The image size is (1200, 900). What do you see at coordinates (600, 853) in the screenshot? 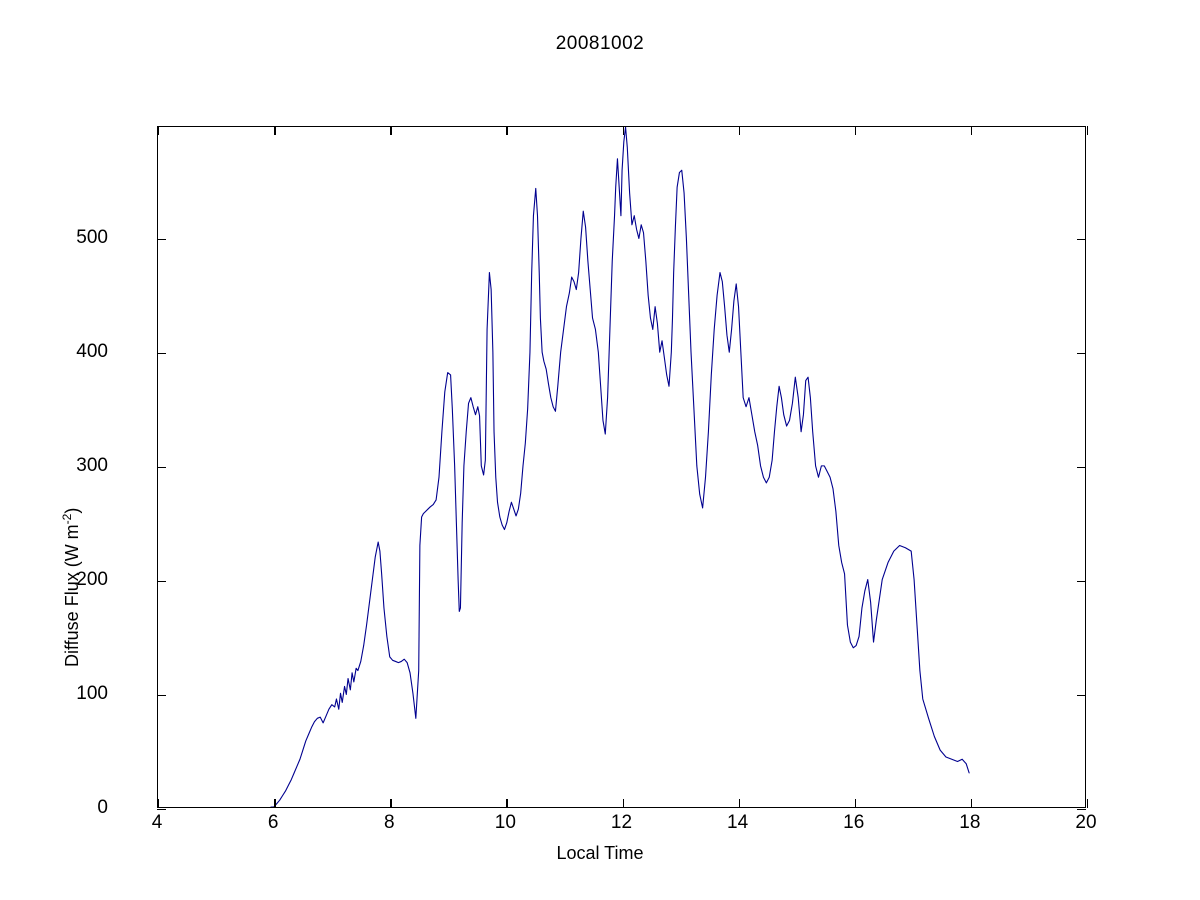
I see `x-axis-label: Local Time` at bounding box center [600, 853].